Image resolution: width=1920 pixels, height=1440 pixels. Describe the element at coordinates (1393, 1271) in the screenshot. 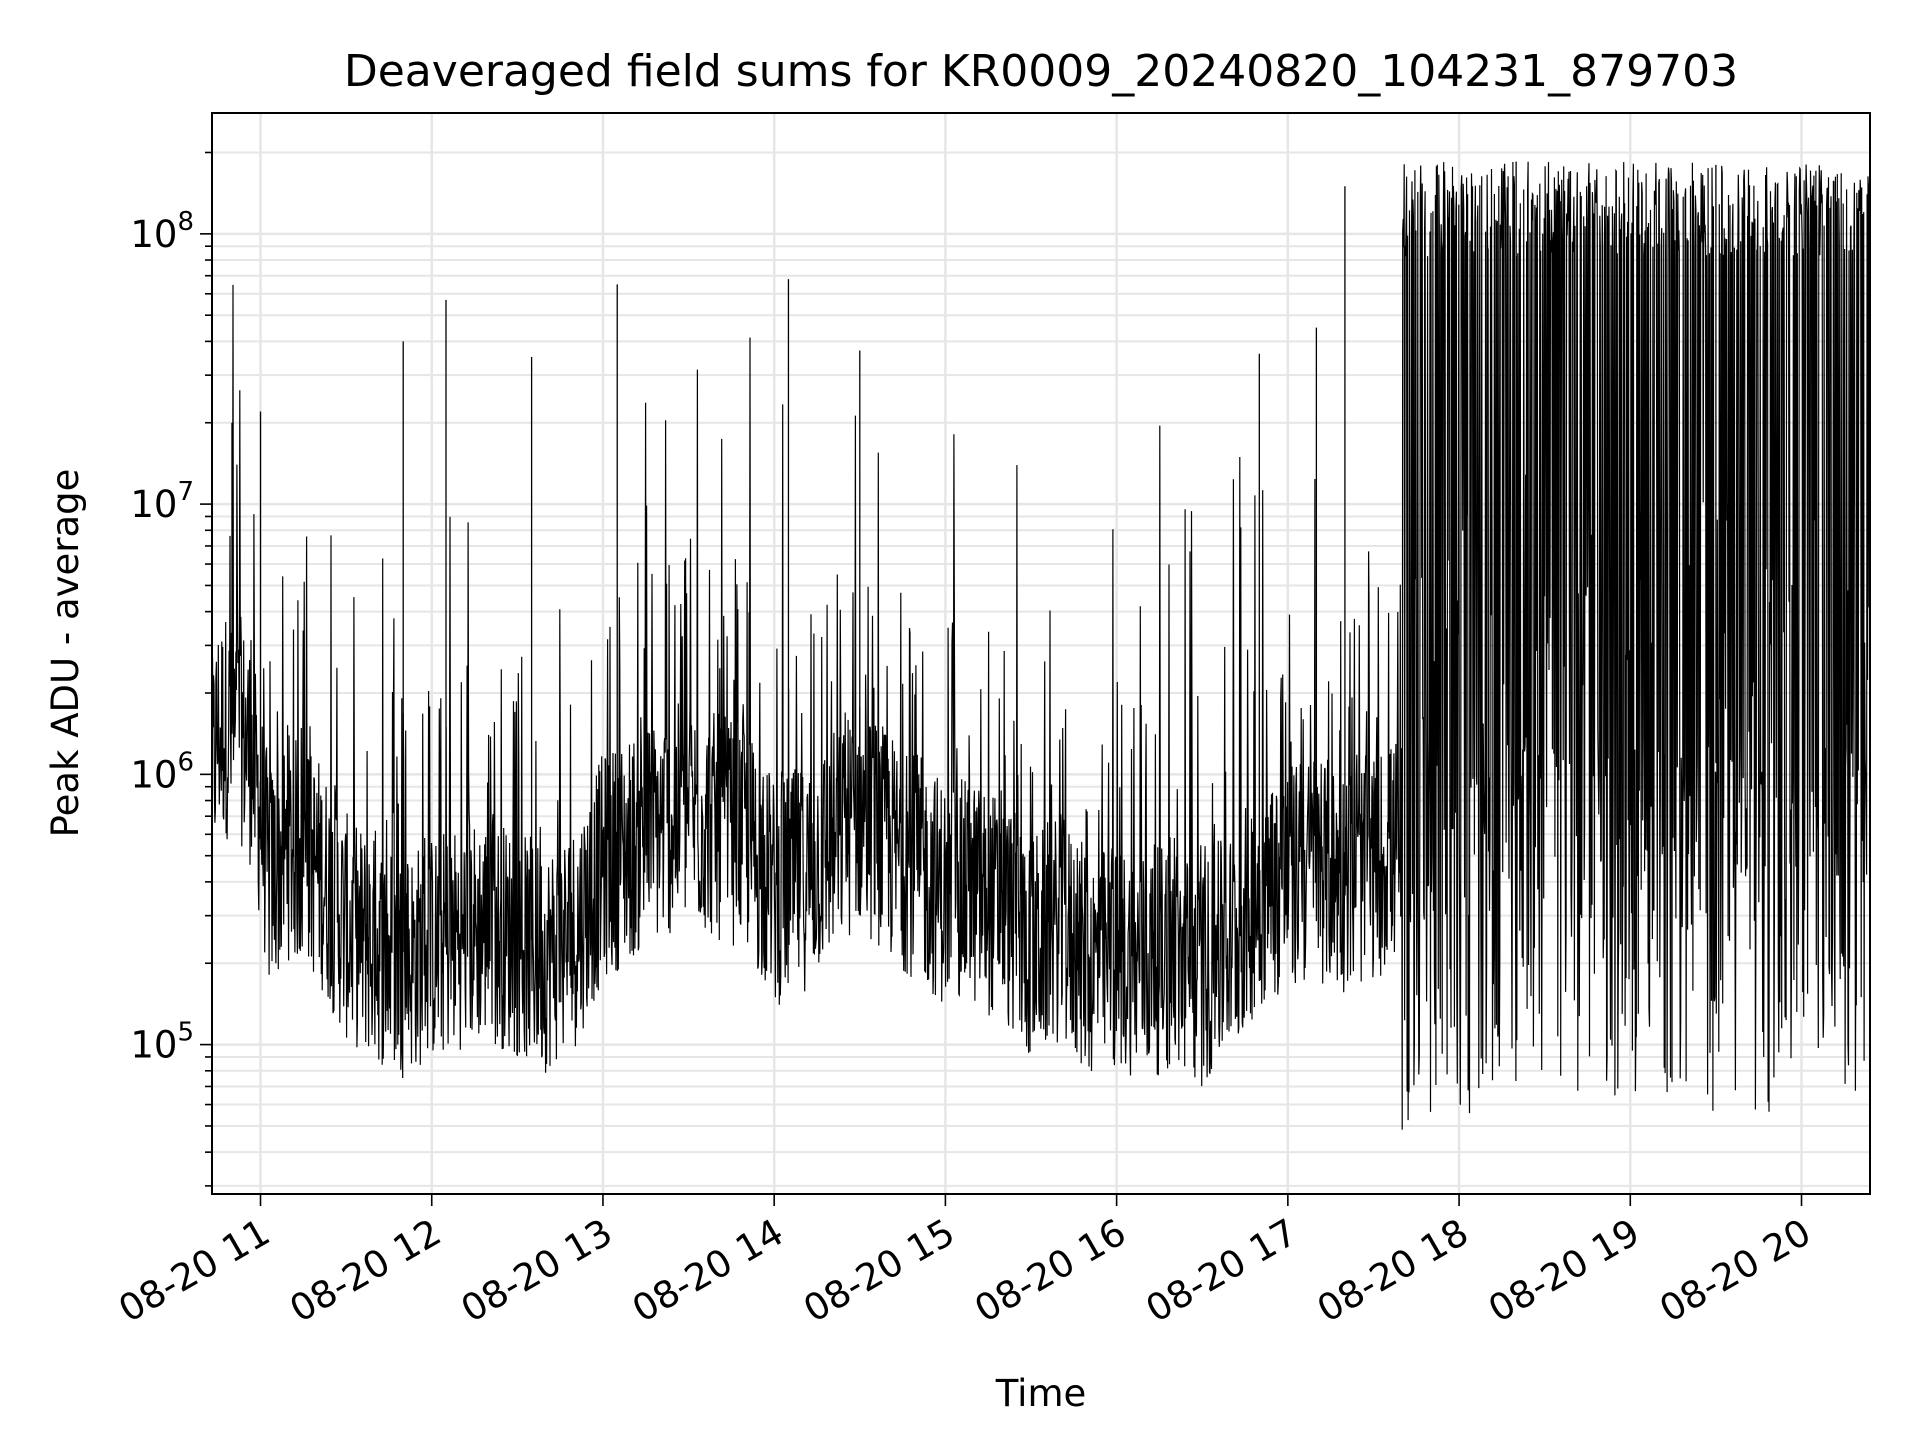

I see `x-tick-label: 08-20 18` at that location.